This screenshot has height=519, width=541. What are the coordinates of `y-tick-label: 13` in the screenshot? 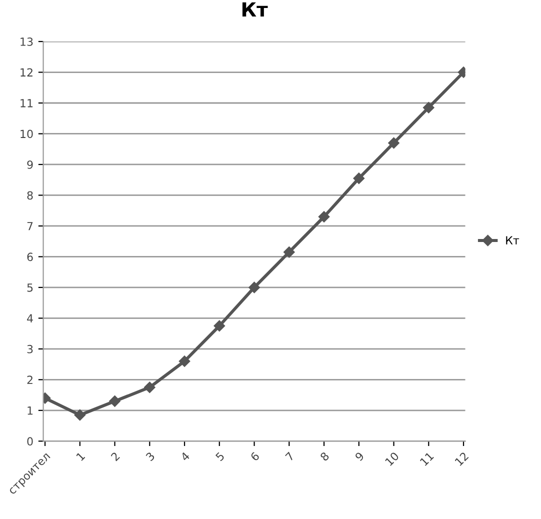 It's located at (26, 41).